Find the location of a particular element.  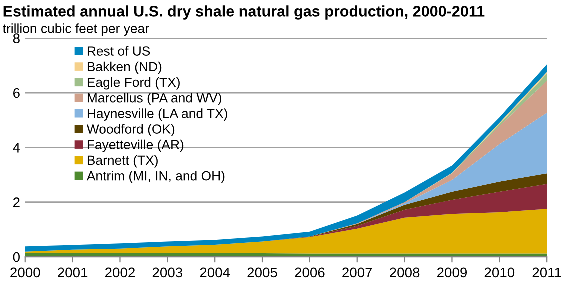

x-tick-label: 2007 is located at coordinates (357, 273).